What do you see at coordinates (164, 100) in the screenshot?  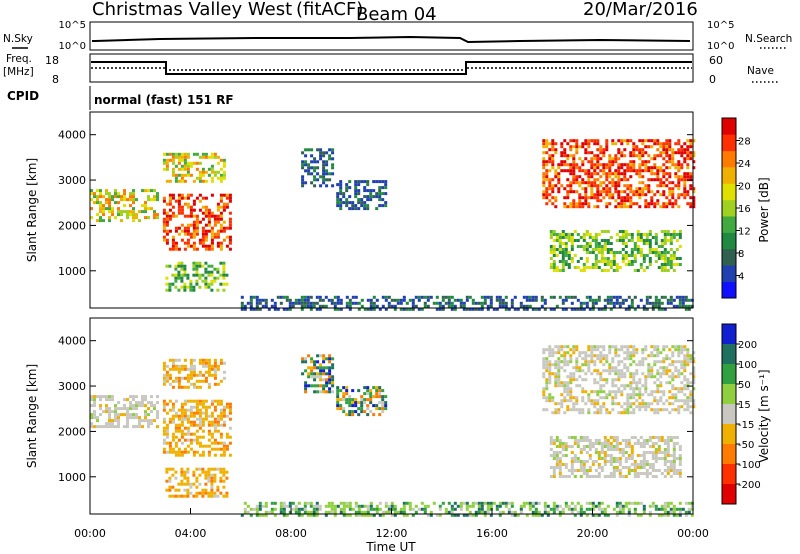 I see `cpid-text: normal (fast) 151 RF` at bounding box center [164, 100].